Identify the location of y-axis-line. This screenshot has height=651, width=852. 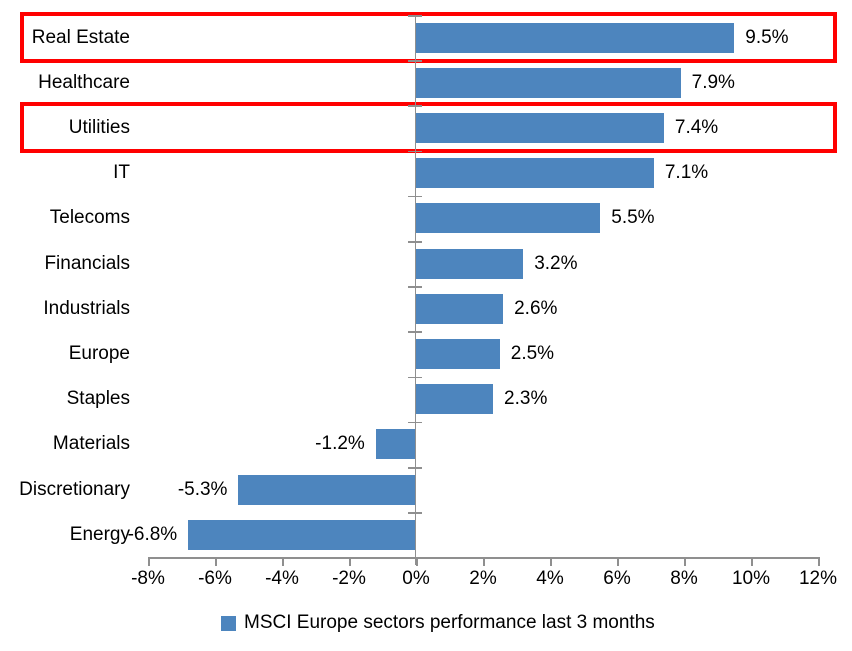
(415, 290).